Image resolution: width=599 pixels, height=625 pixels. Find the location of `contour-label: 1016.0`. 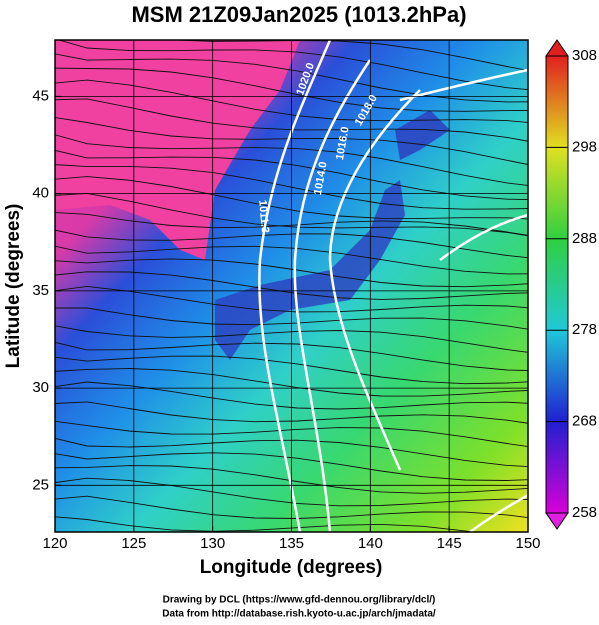

contour-label: 1016.0 is located at coordinates (343, 143).